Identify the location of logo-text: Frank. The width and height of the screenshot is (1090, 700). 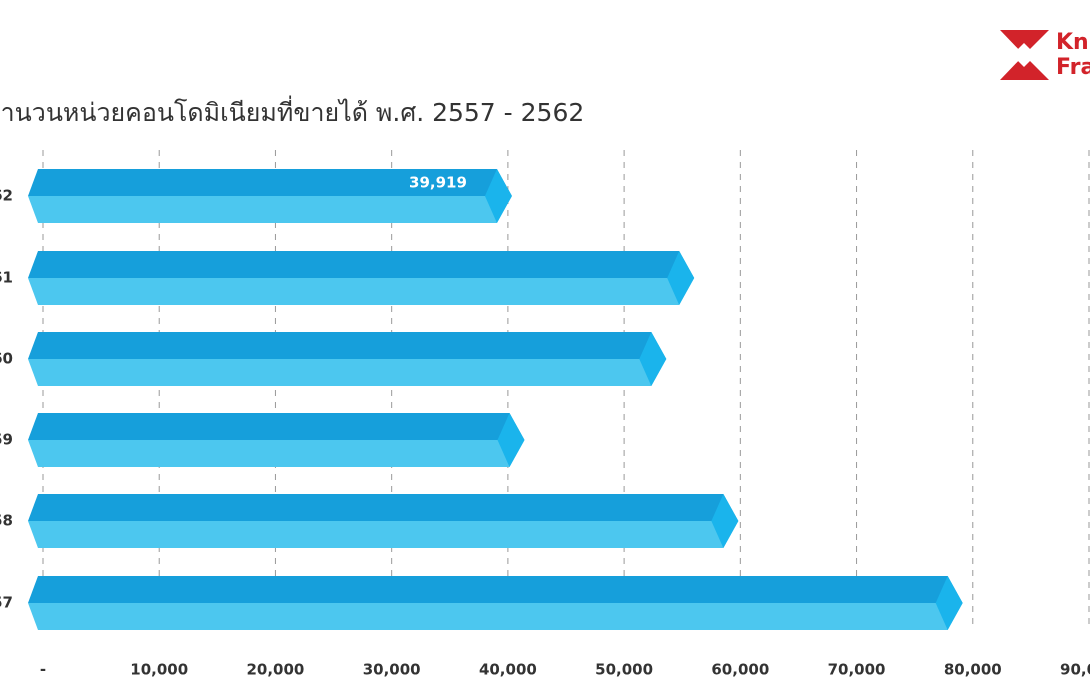
(1073, 67).